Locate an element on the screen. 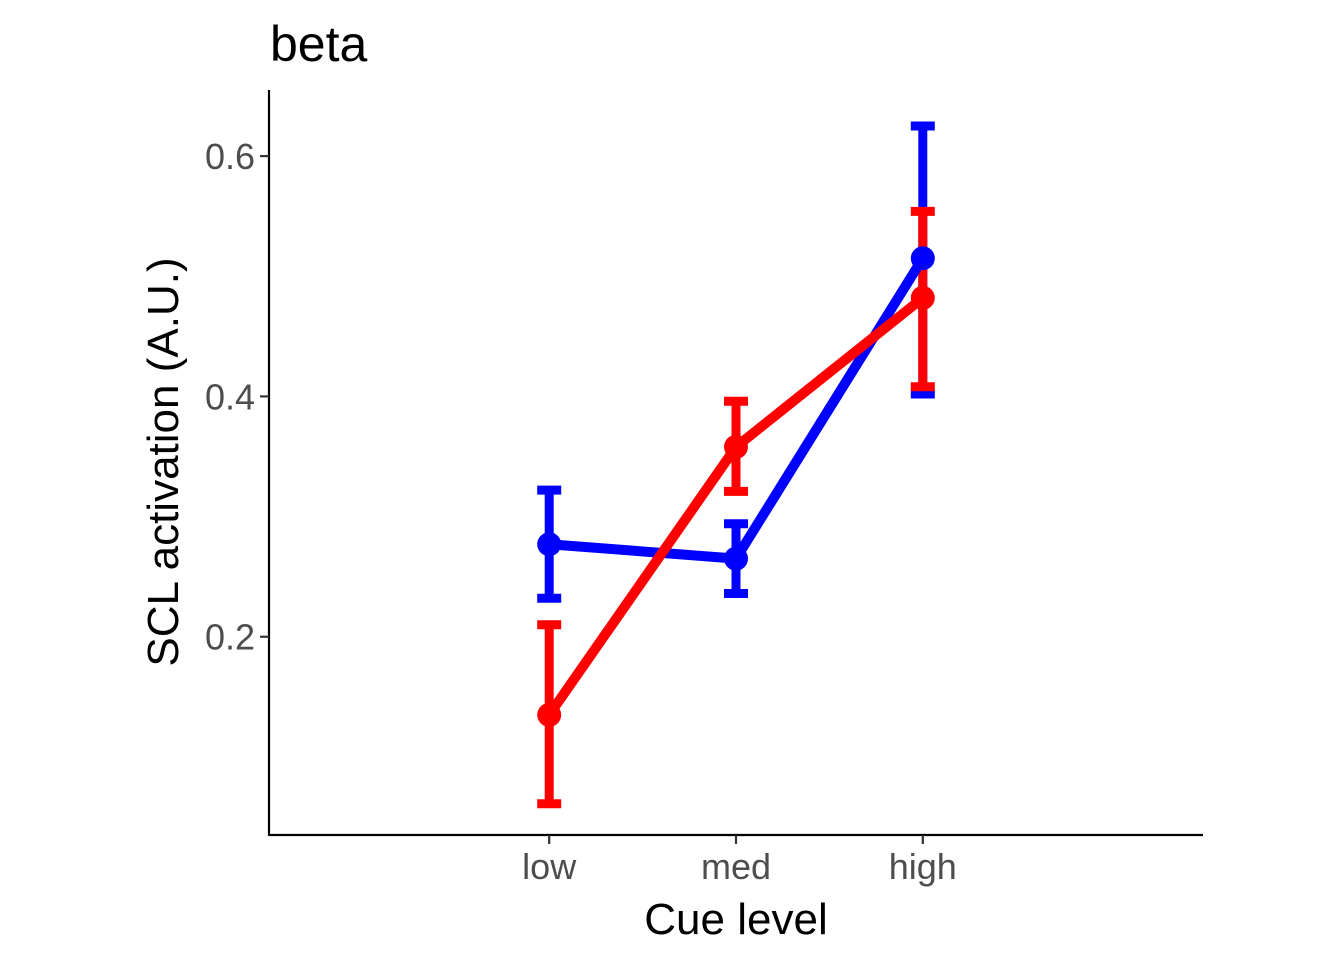 This screenshot has height=960, width=1344. x-tick-label: med is located at coordinates (736, 866).